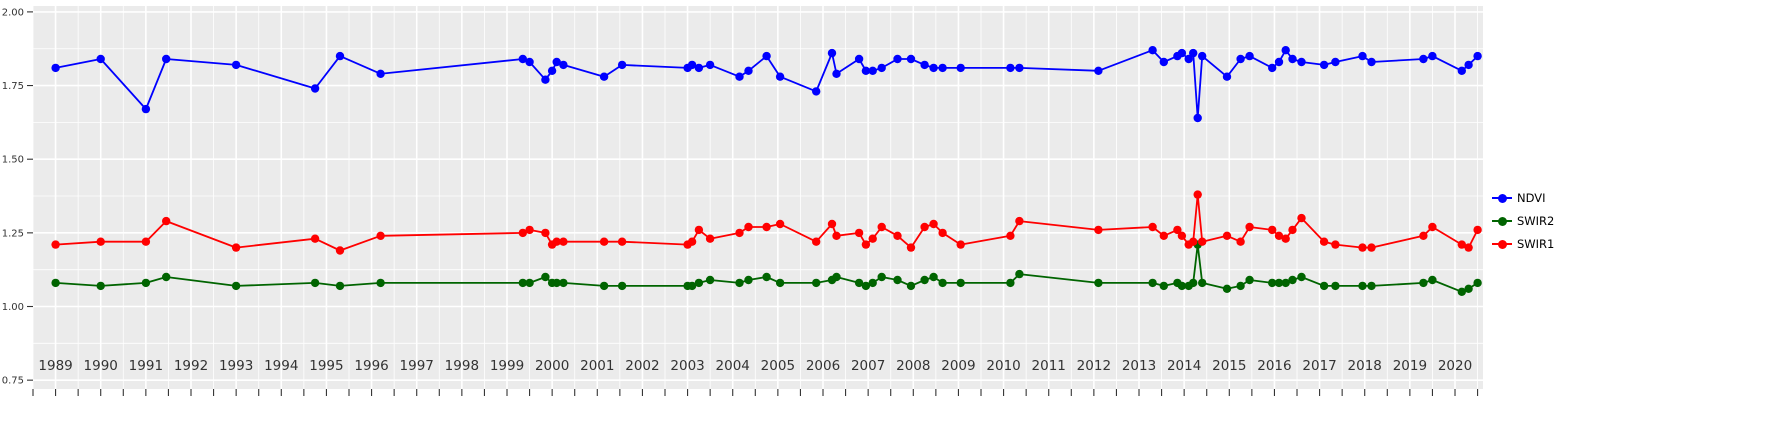 This screenshot has width=1773, height=442. Describe the element at coordinates (868, 366) in the screenshot. I see `x-axis-label: 2007` at that location.